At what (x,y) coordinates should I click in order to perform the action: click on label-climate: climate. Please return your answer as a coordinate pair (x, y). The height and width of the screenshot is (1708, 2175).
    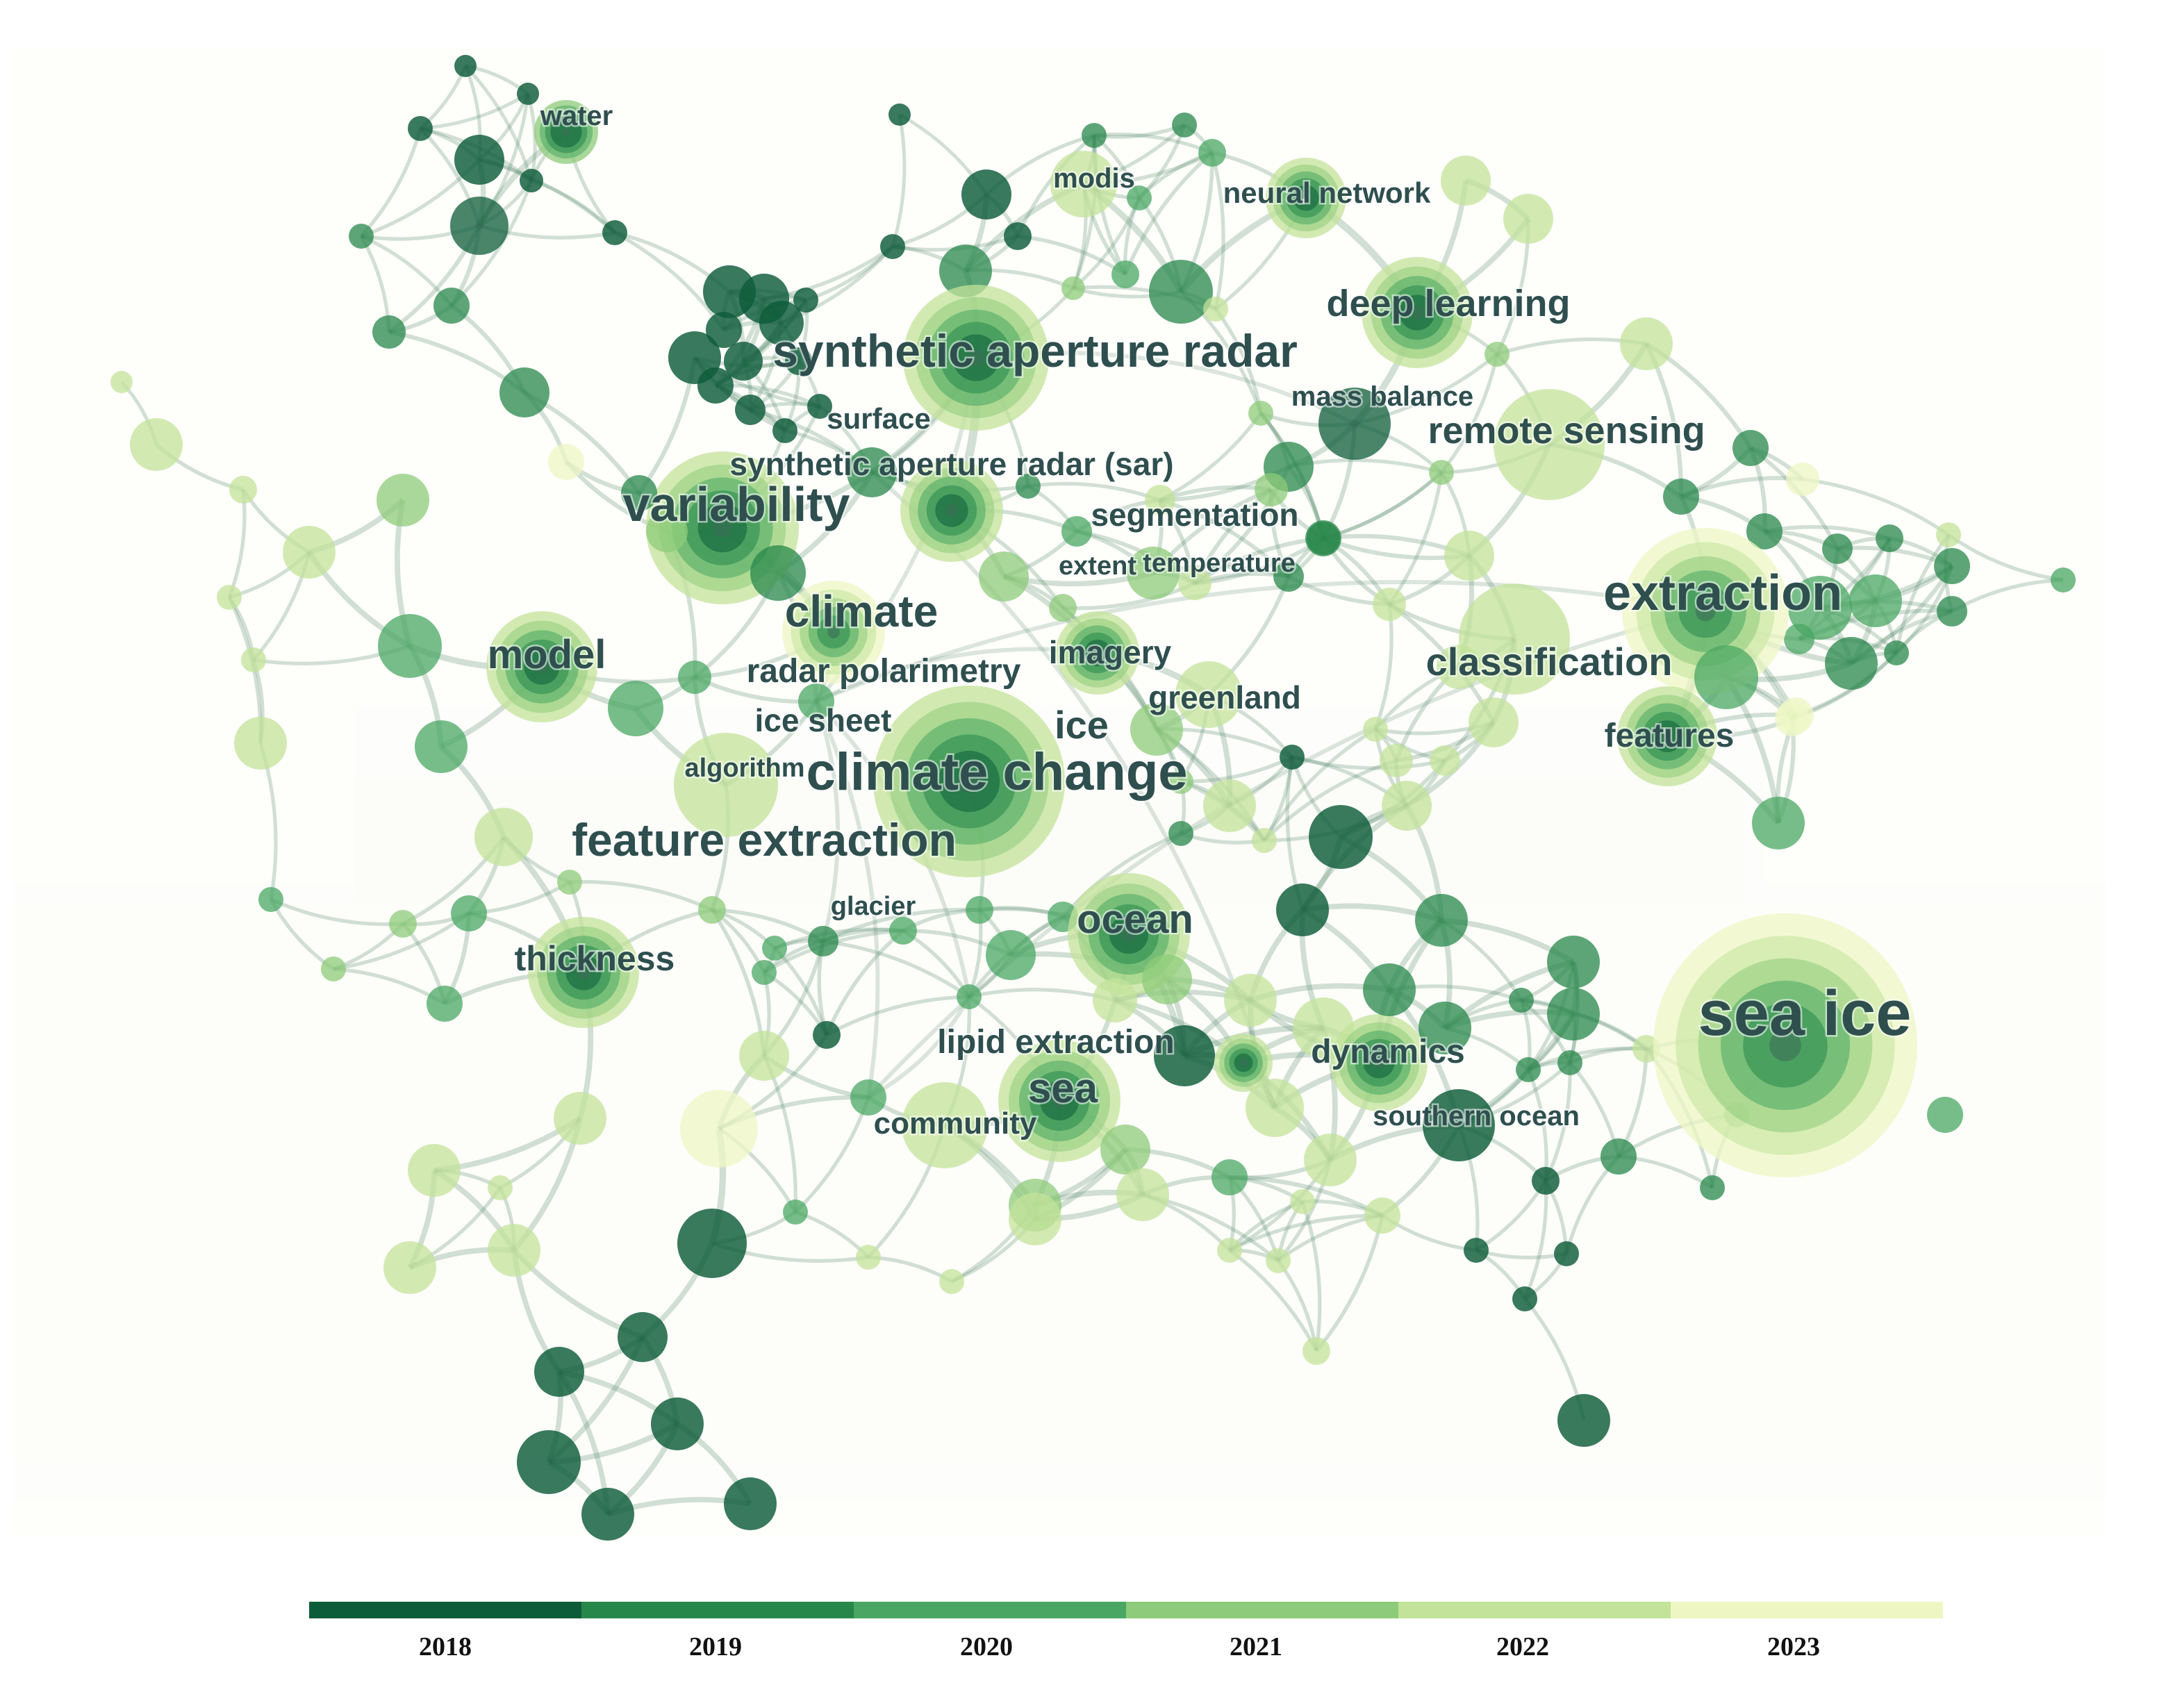
    Looking at the image, I should click on (861, 611).